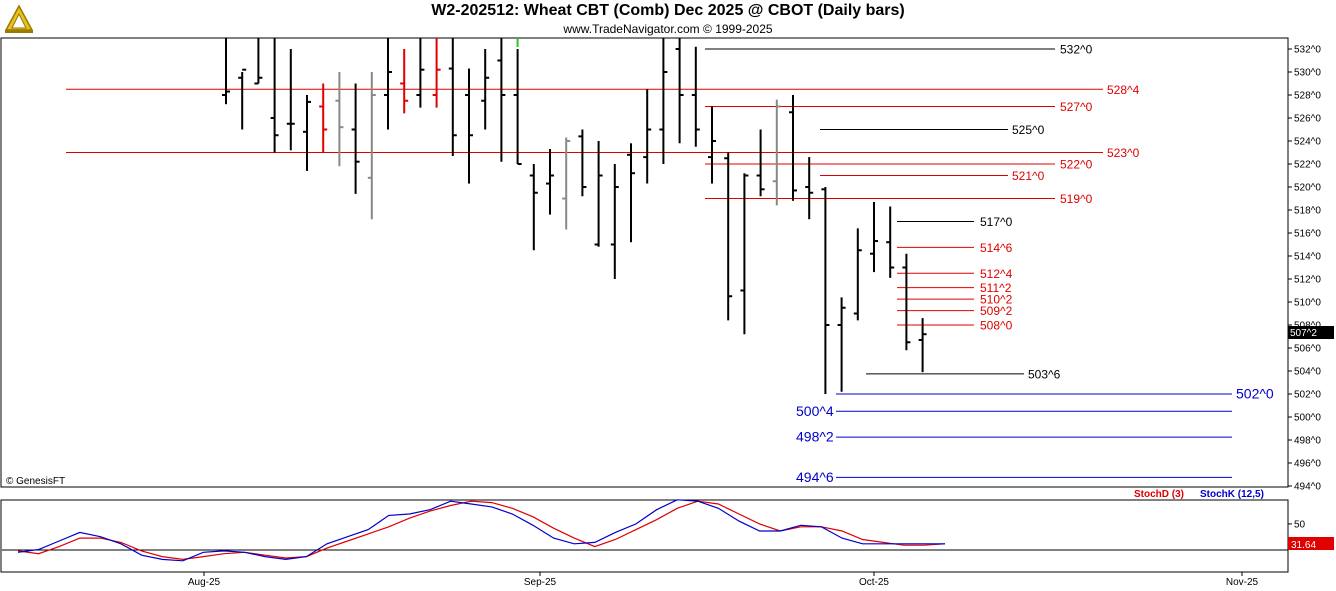 The width and height of the screenshot is (1336, 591). I want to click on logo-icon, so click(19, 19).